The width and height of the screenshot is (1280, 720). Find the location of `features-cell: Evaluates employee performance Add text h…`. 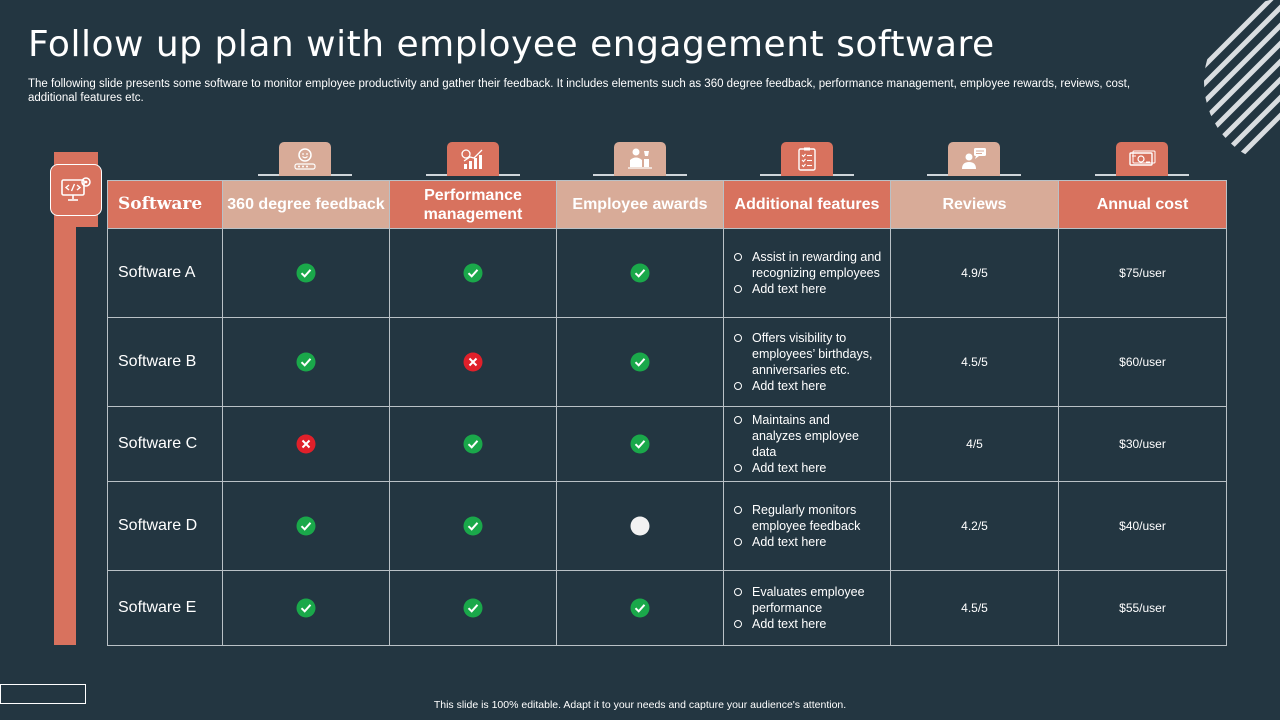

features-cell: Evaluates employee performance Add text h… is located at coordinates (807, 608).